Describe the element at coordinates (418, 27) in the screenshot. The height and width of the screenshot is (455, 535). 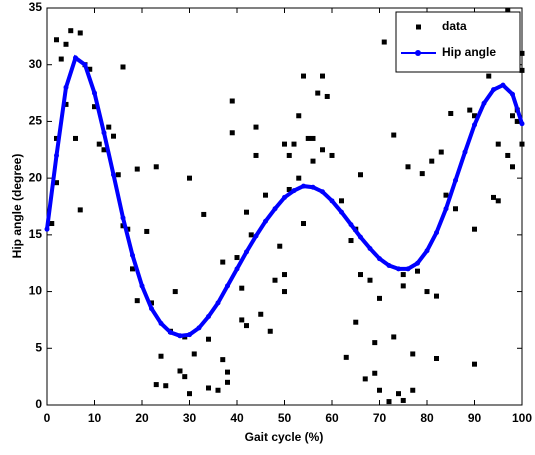
I see `legend-swatch` at that location.